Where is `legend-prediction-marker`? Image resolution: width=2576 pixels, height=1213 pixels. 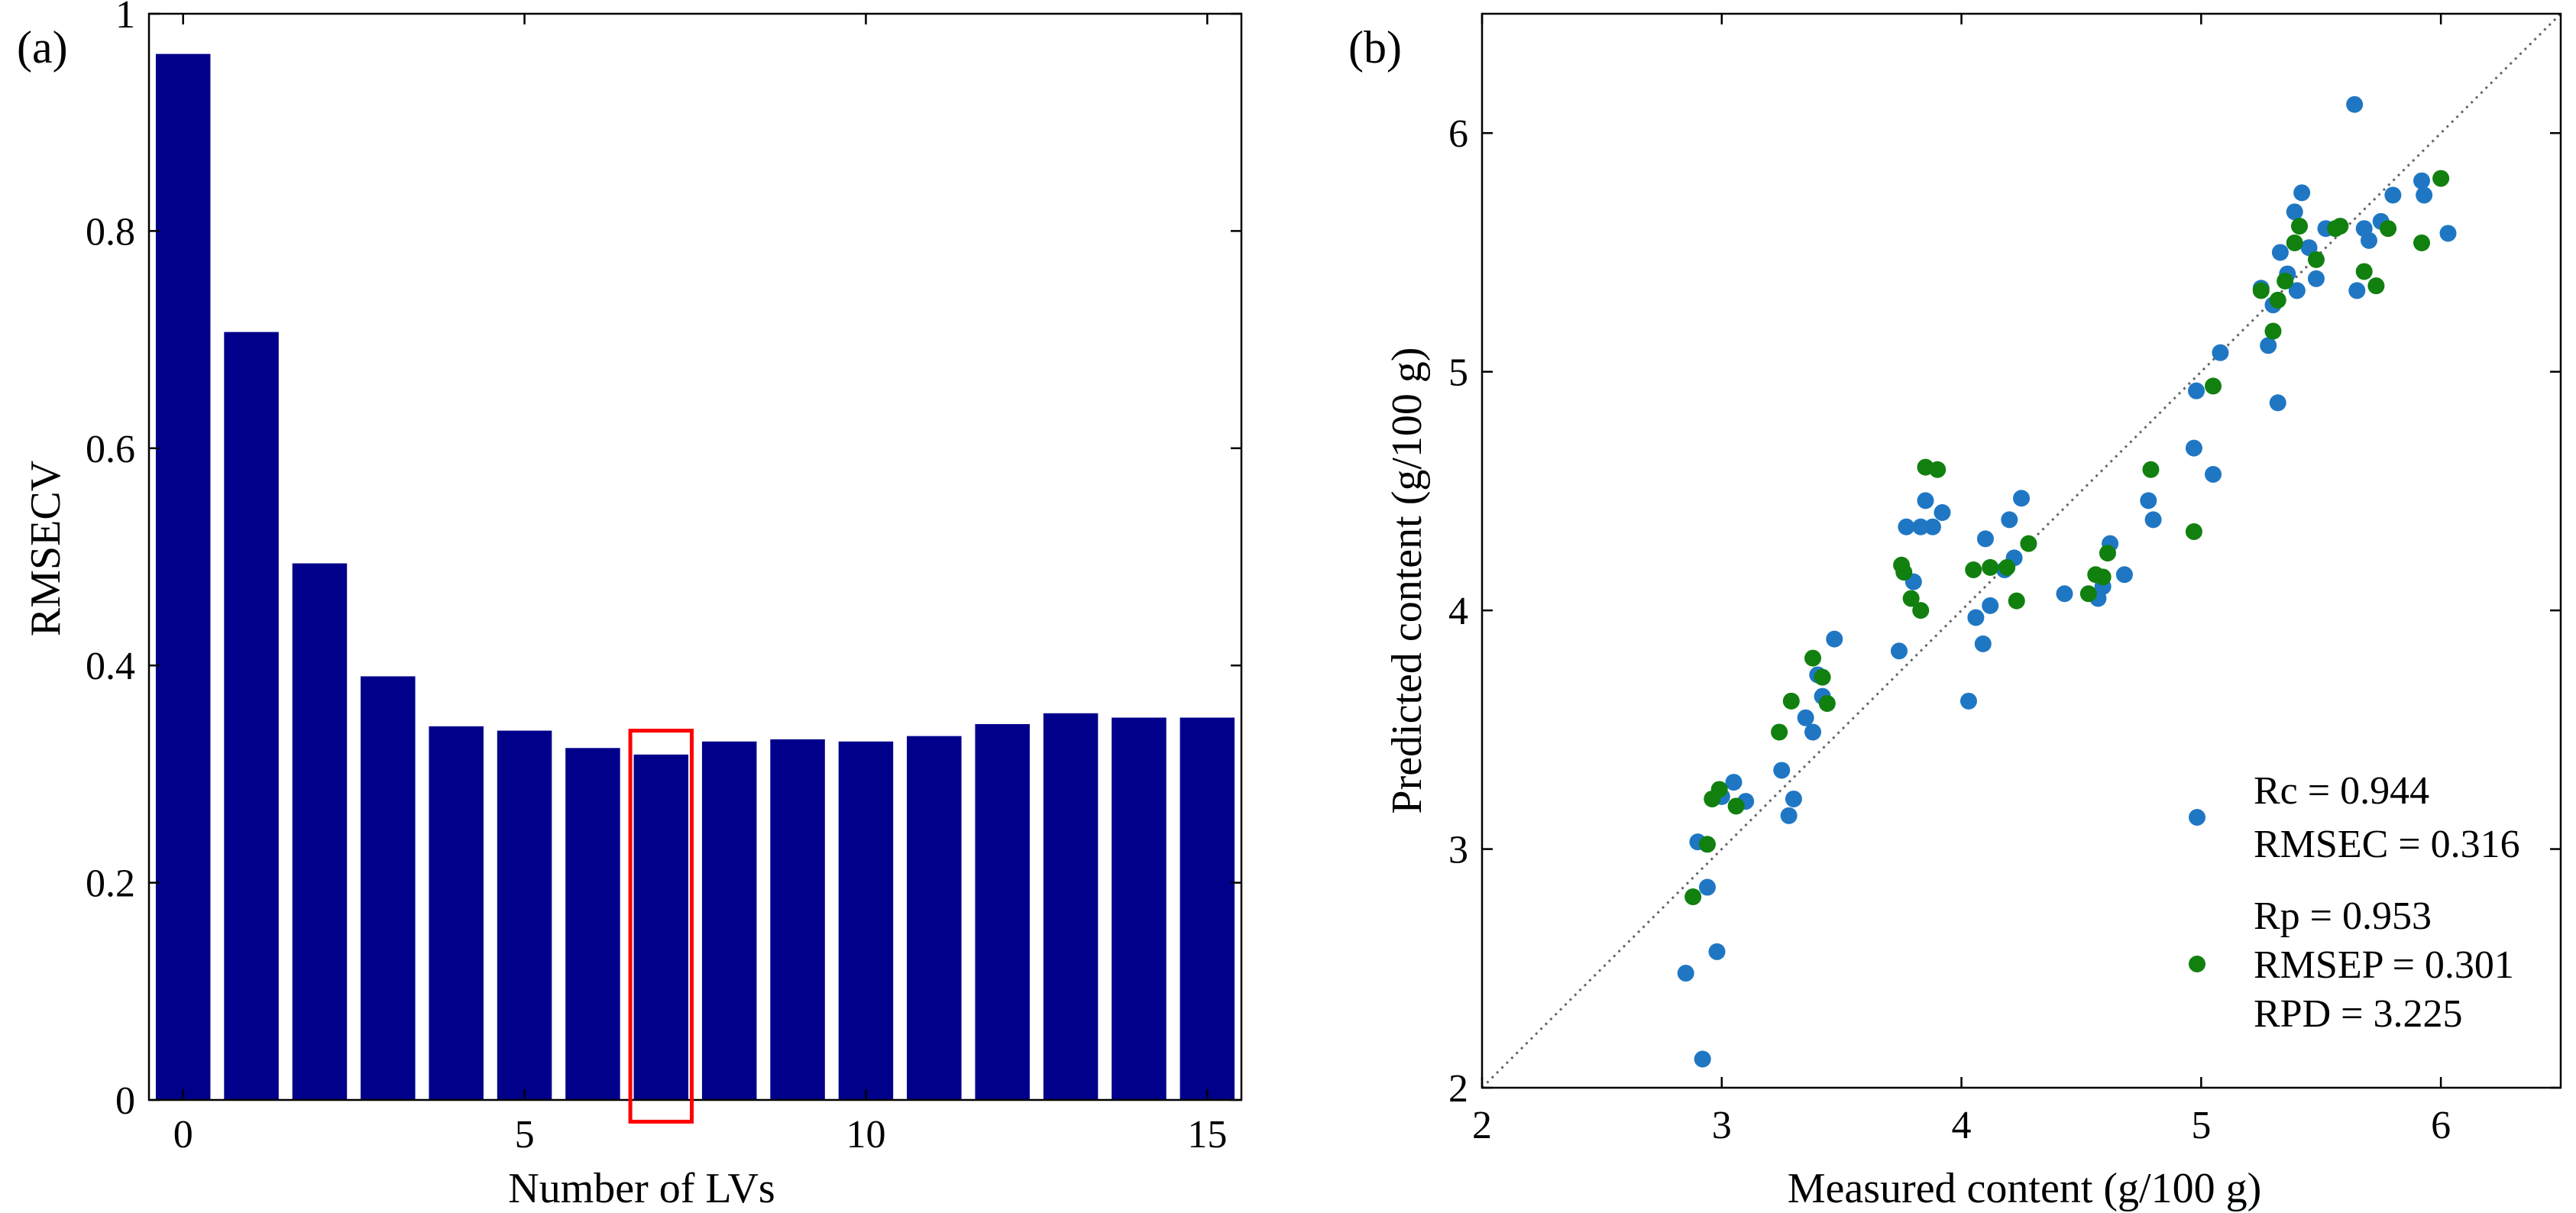 legend-prediction-marker is located at coordinates (2197, 964).